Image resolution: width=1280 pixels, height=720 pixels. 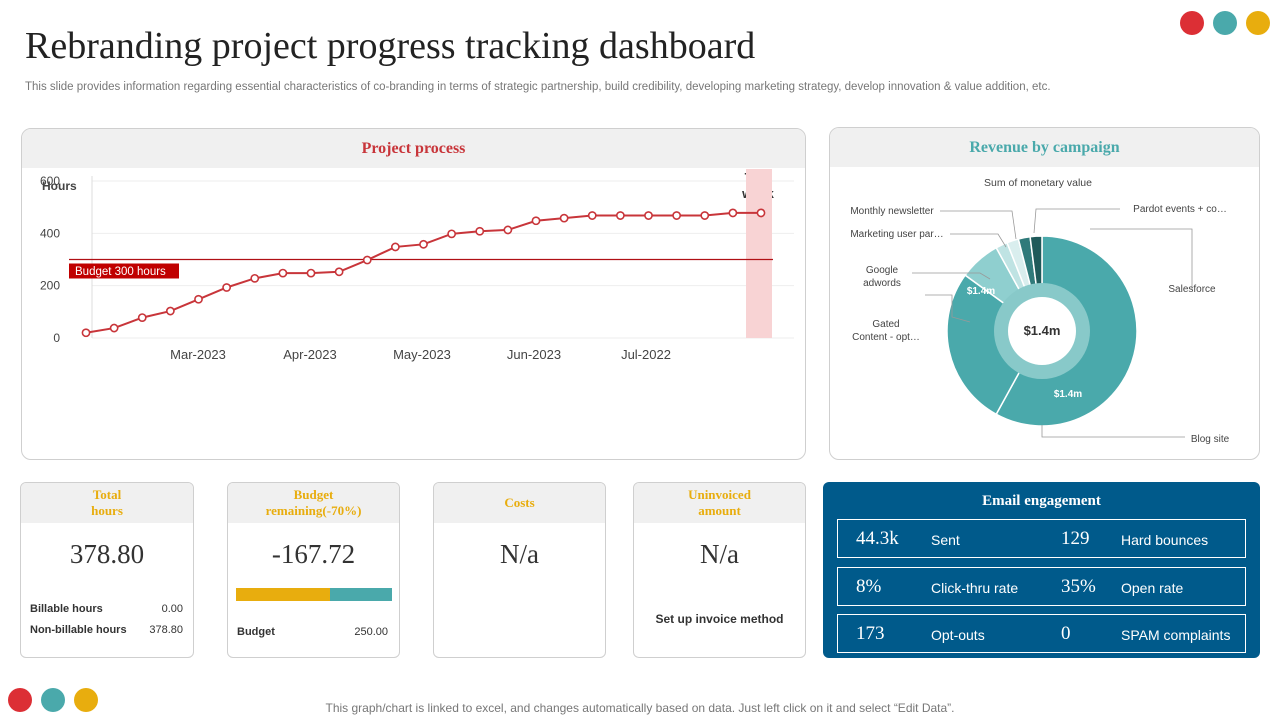 What do you see at coordinates (423, 272) in the screenshot?
I see `hours-series-line` at bounding box center [423, 272].